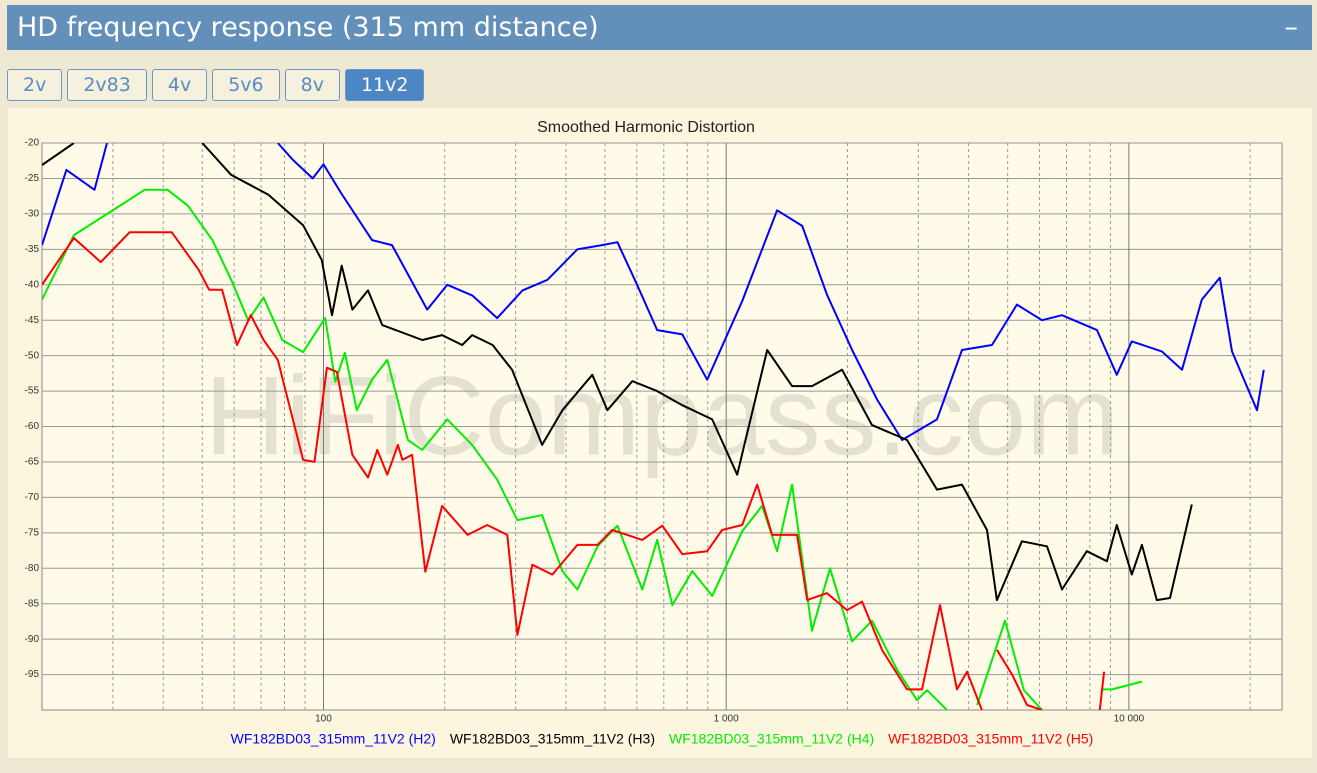 Image resolution: width=1317 pixels, height=773 pixels. What do you see at coordinates (384, 85) in the screenshot?
I see `tab: 11v2` at bounding box center [384, 85].